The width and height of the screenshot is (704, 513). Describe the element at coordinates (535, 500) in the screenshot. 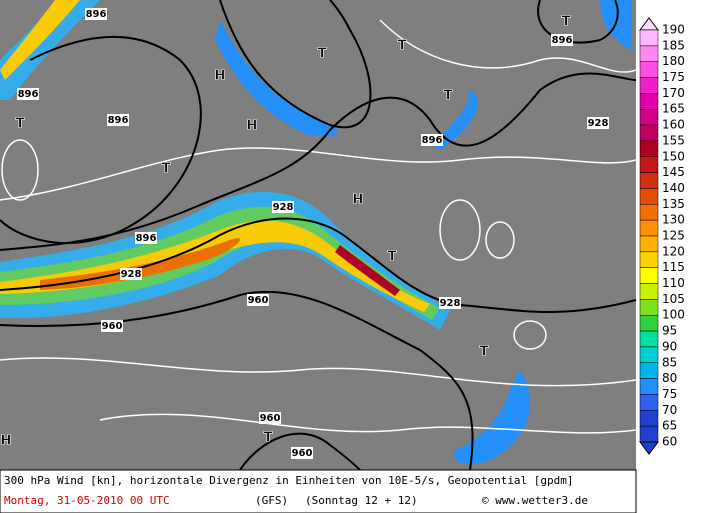

I see `footer-copyright: © www.wetter3.de` at that location.